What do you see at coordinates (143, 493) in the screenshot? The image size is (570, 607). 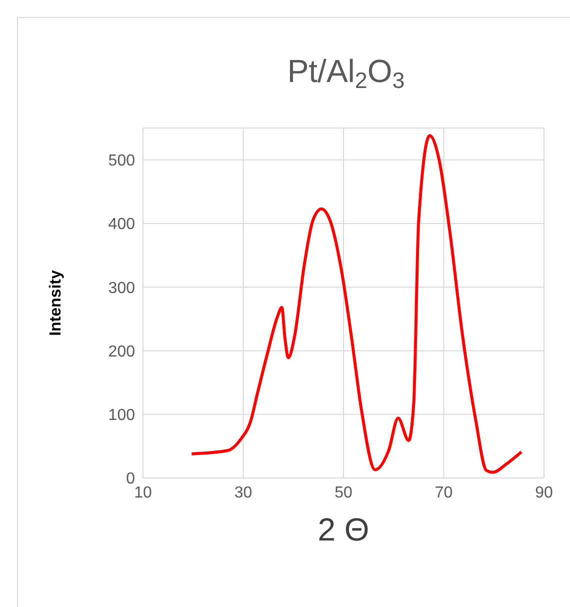 I see `x-tick-label: 10` at bounding box center [143, 493].